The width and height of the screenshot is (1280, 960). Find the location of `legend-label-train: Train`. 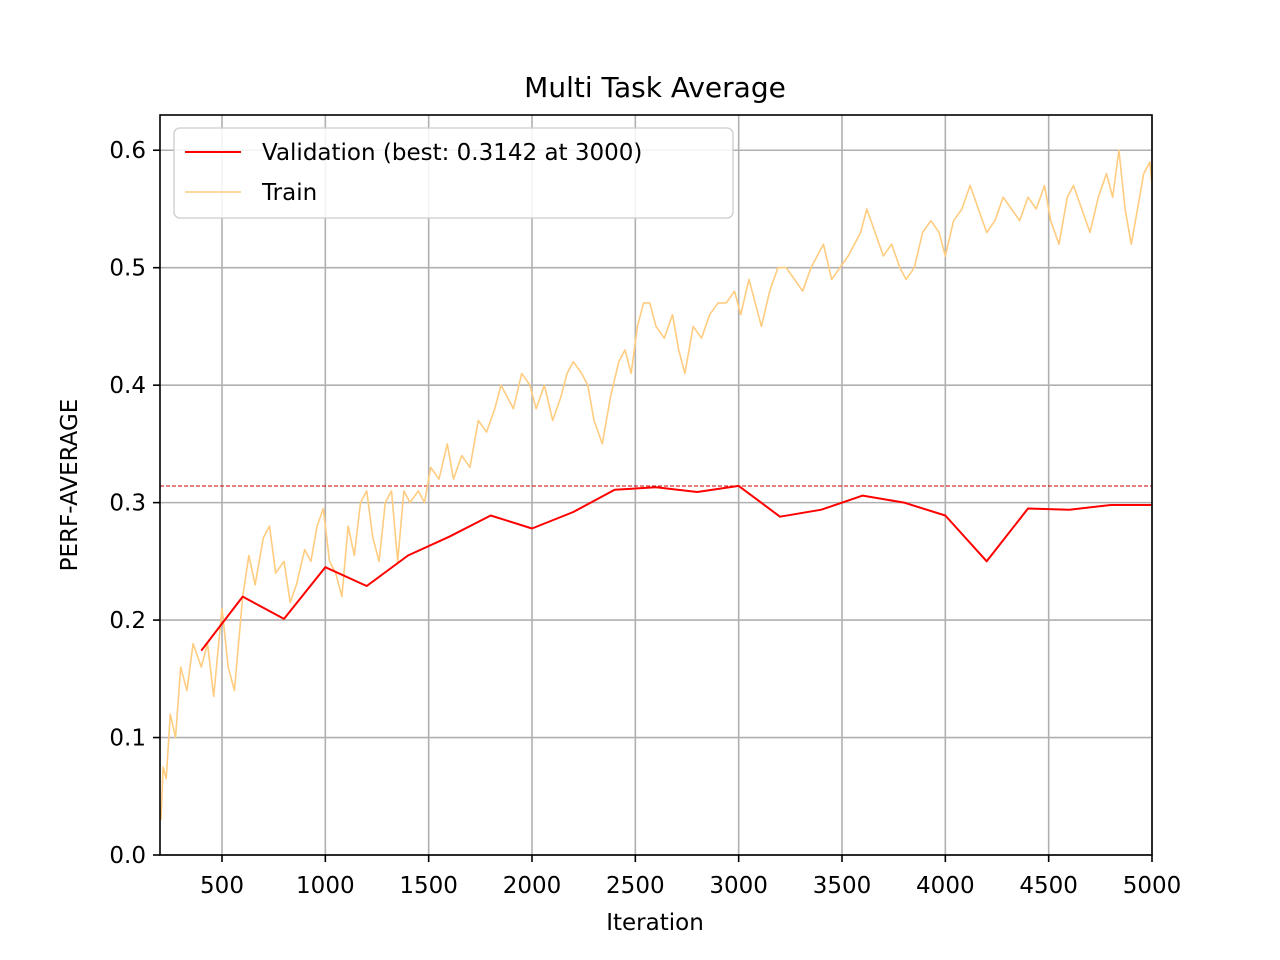

legend-label-train: Train is located at coordinates (289, 193).